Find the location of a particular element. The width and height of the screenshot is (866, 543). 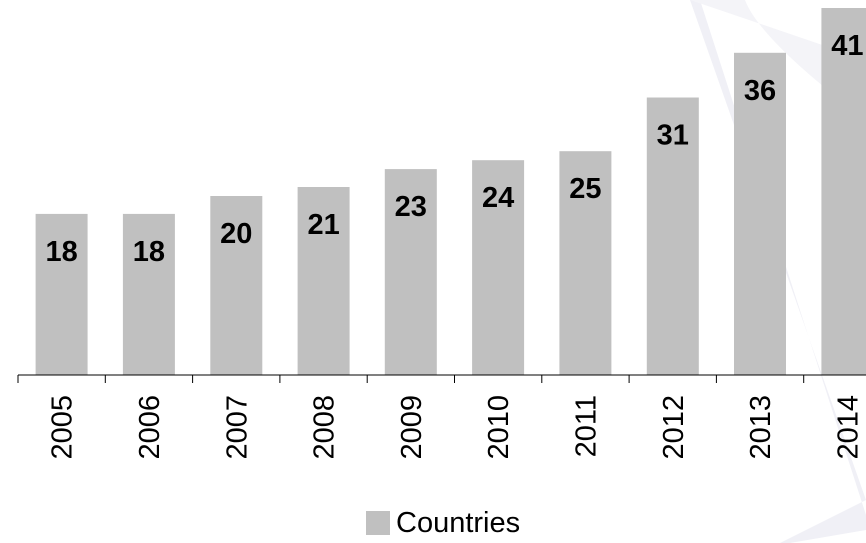

bar-2010 is located at coordinates (498, 267).